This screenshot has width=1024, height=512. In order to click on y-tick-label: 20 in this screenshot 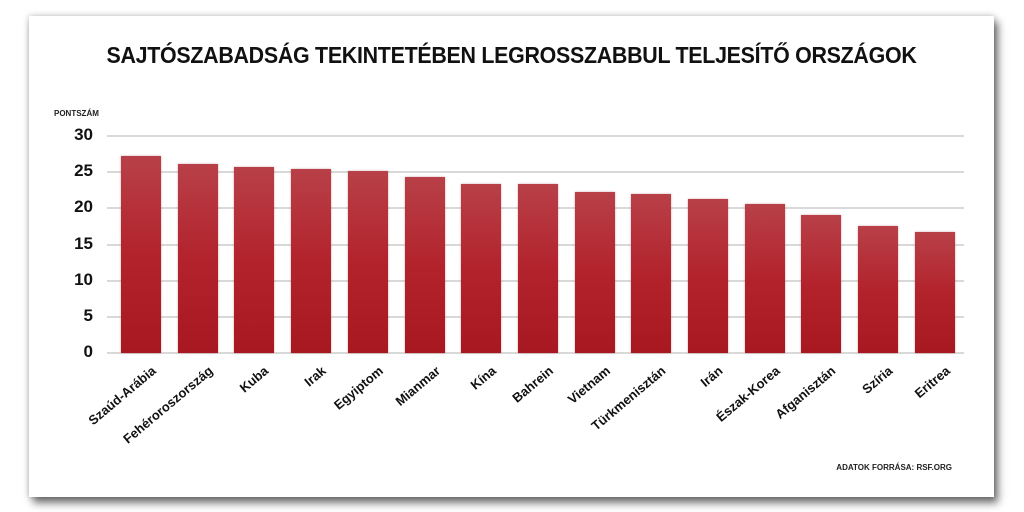, I will do `click(83, 207)`.